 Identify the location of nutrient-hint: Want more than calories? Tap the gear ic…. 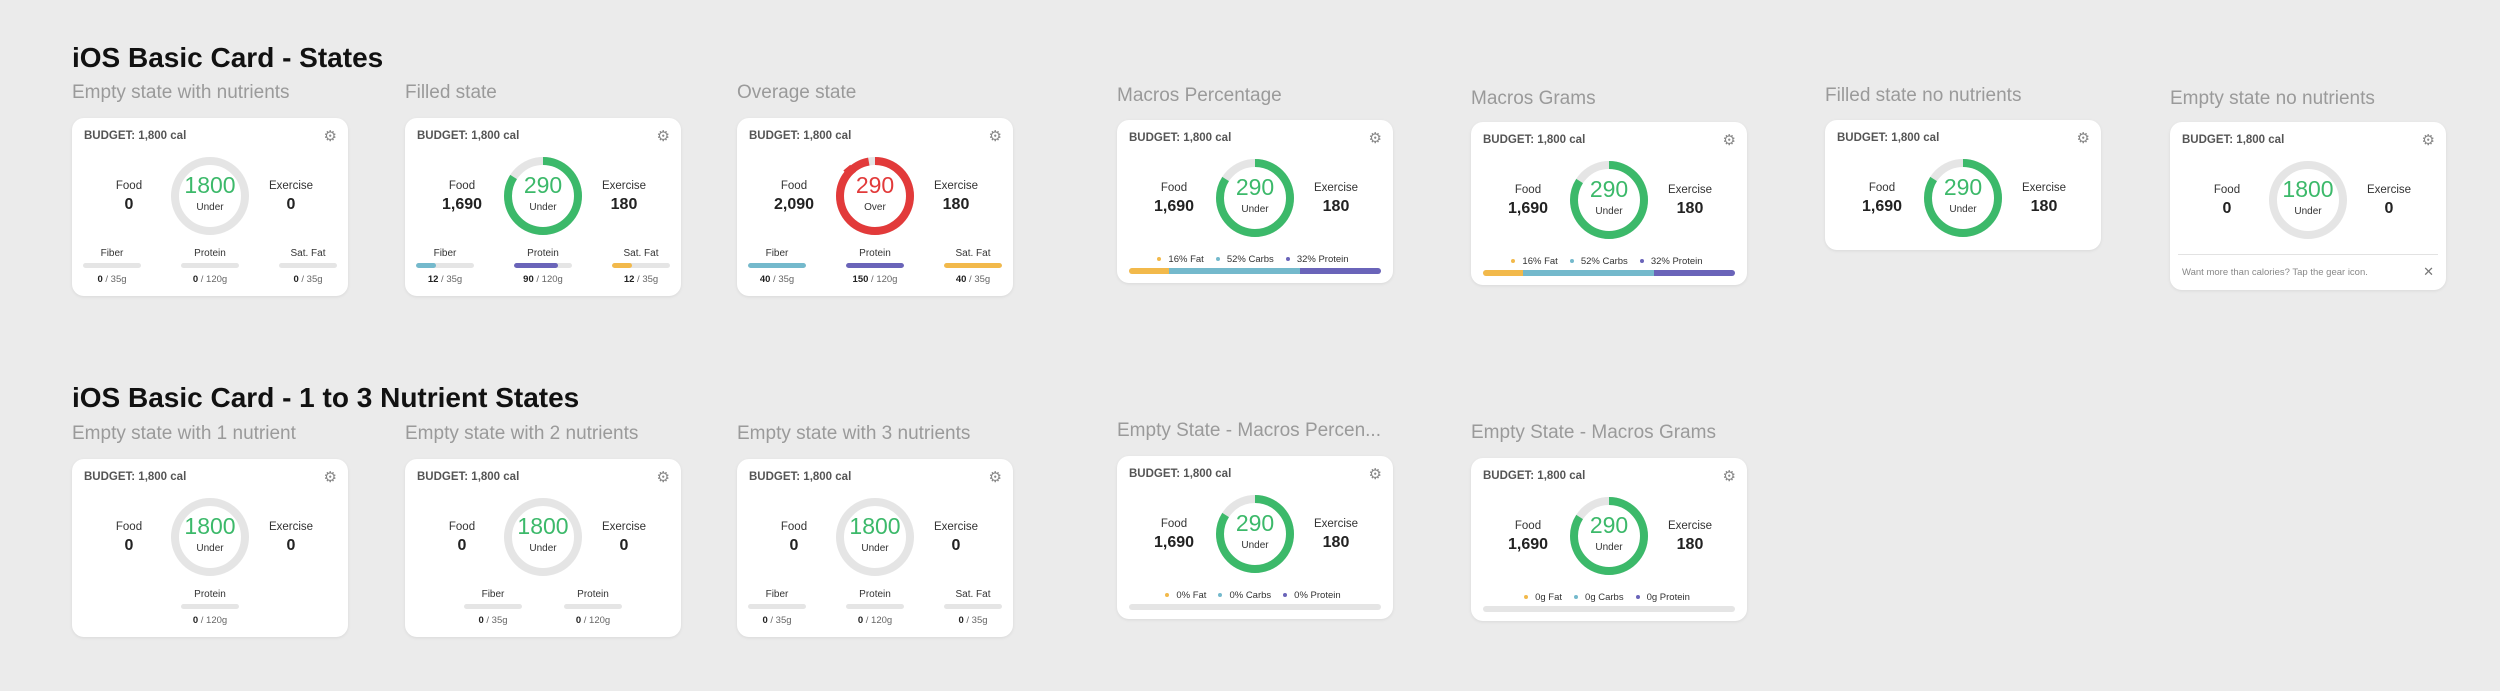
(2275, 272).